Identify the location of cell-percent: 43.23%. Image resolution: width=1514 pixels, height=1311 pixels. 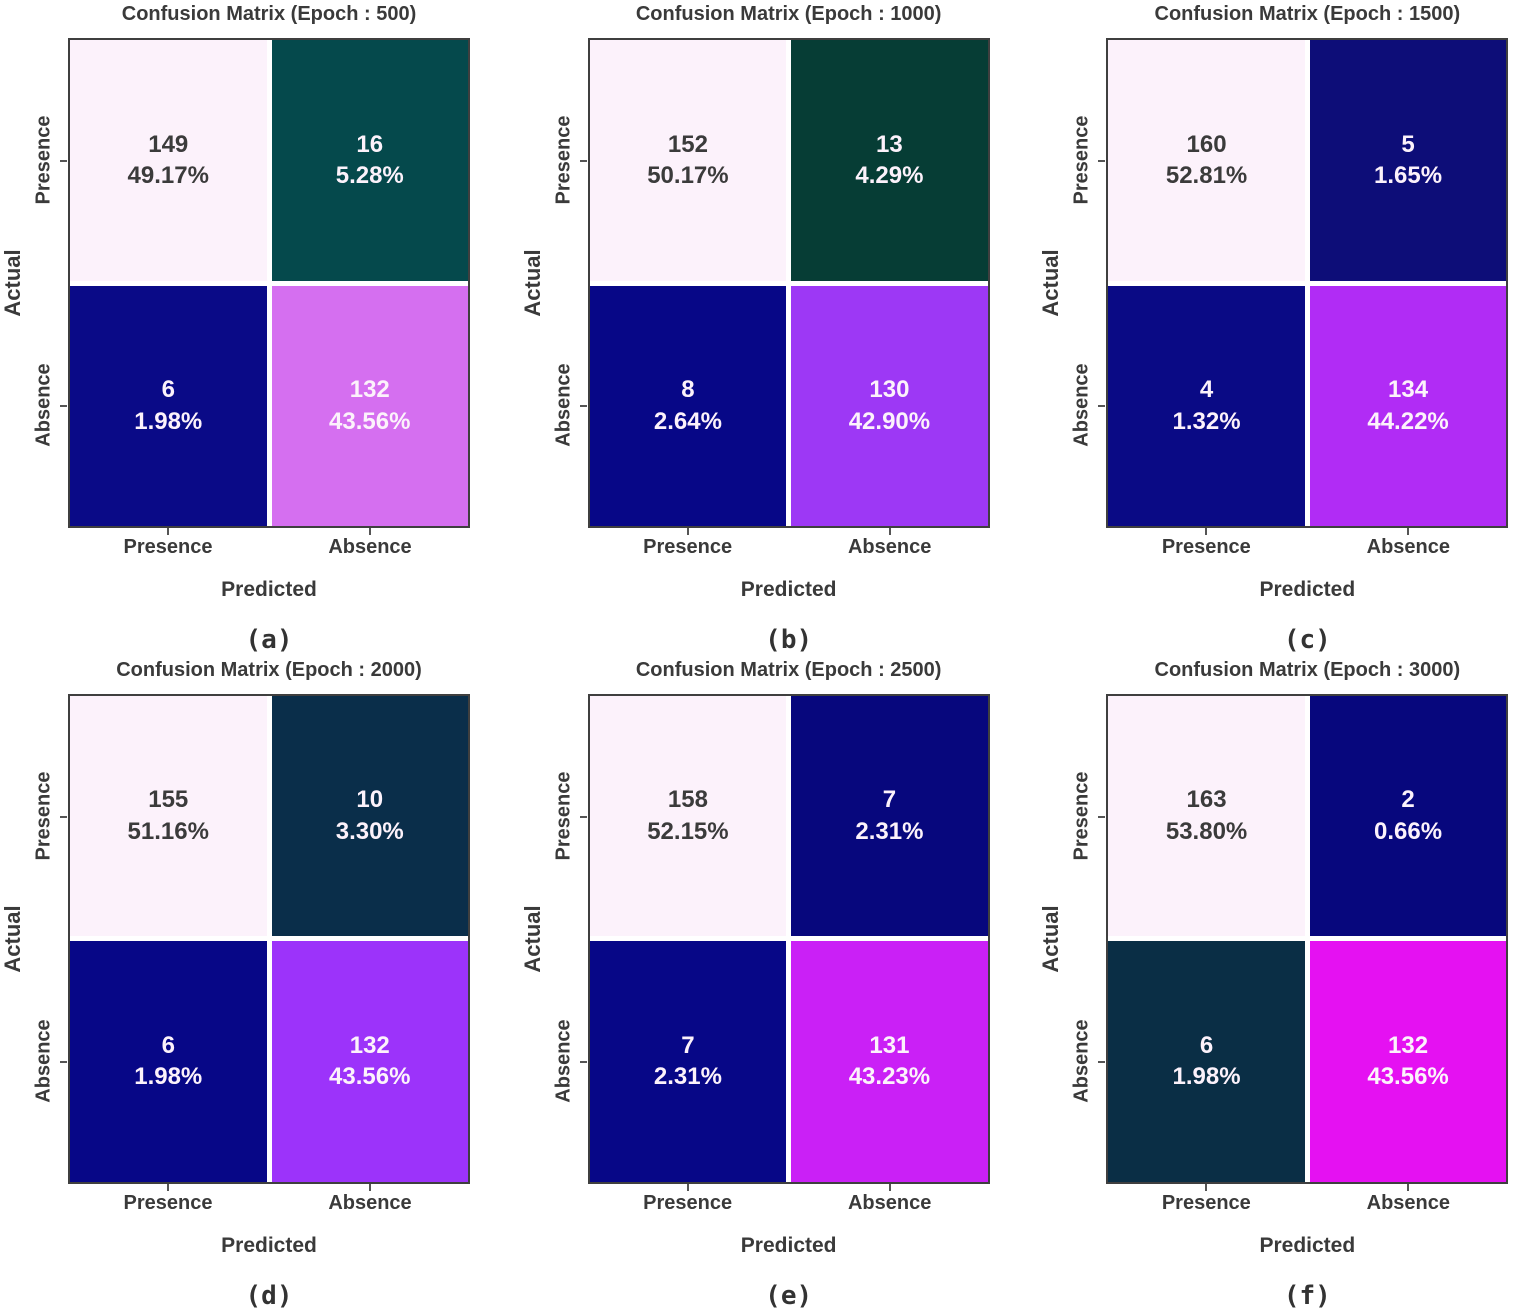
(889, 1077).